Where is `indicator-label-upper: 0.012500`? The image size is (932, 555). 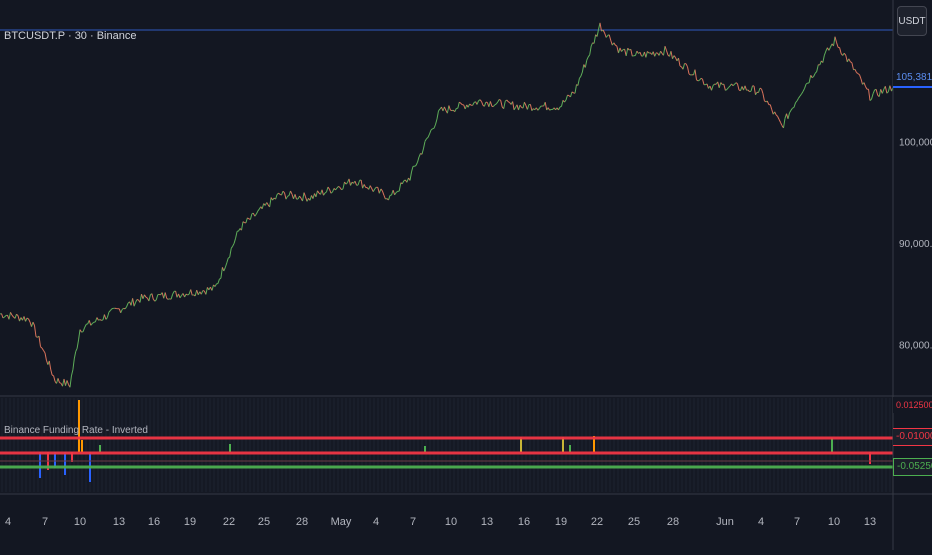 indicator-label-upper: 0.012500 is located at coordinates (912, 405).